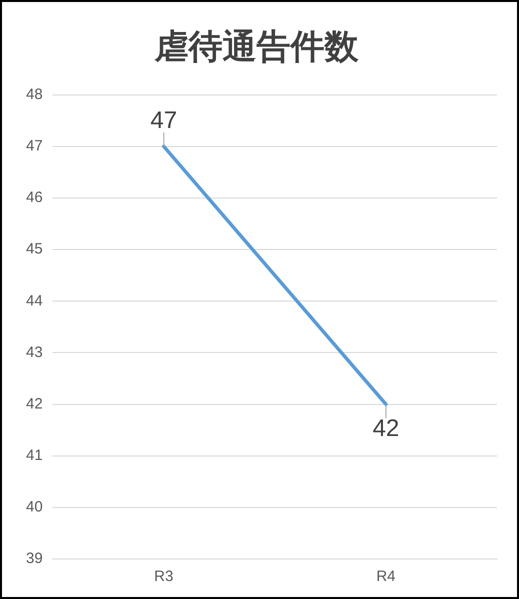 This screenshot has width=519, height=599. I want to click on y-tick-label: 41, so click(34, 455).